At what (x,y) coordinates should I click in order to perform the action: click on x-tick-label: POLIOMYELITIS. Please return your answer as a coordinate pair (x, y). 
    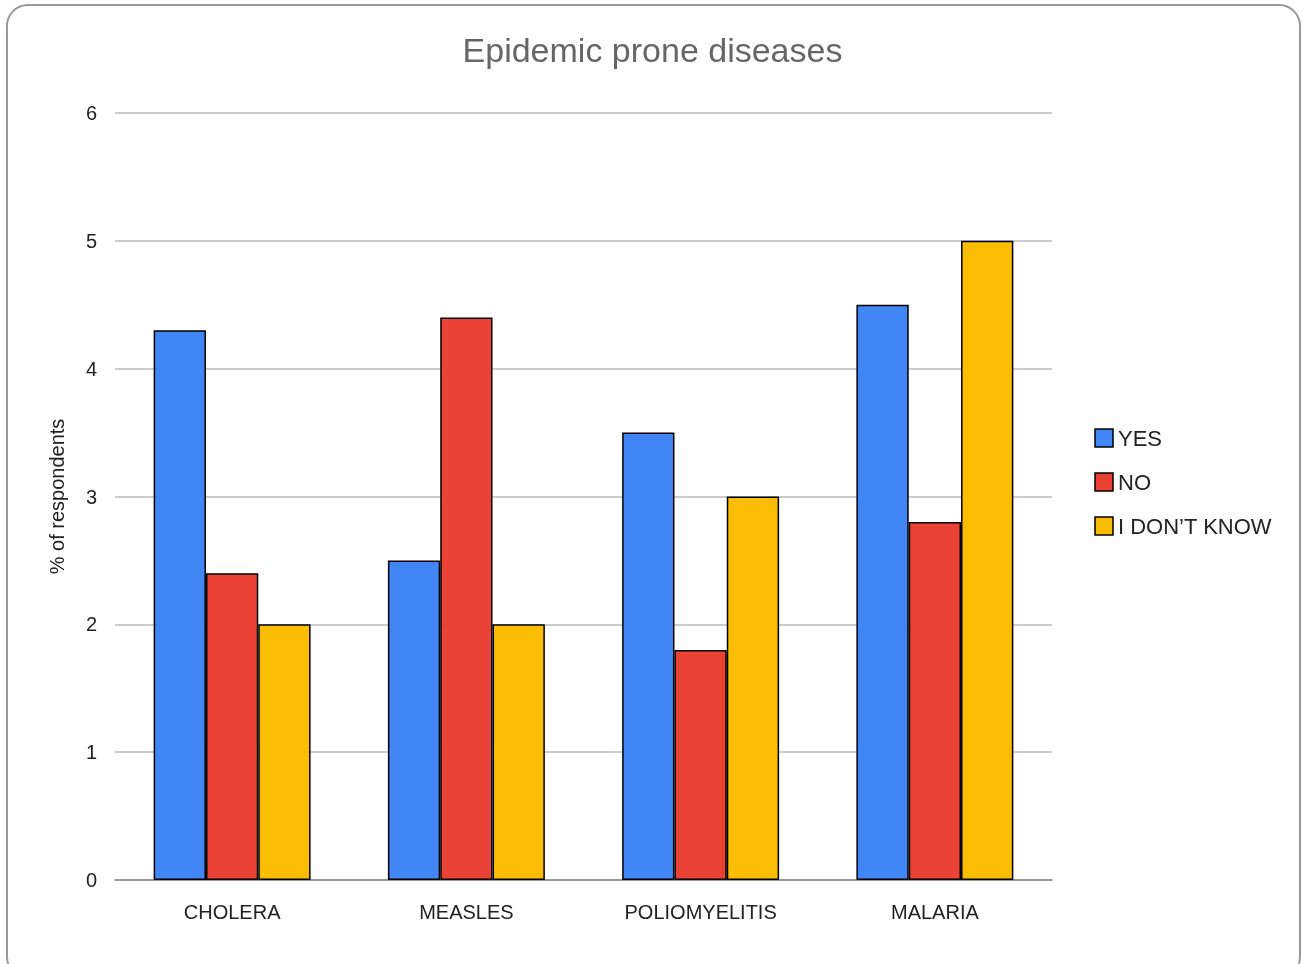
    Looking at the image, I should click on (700, 912).